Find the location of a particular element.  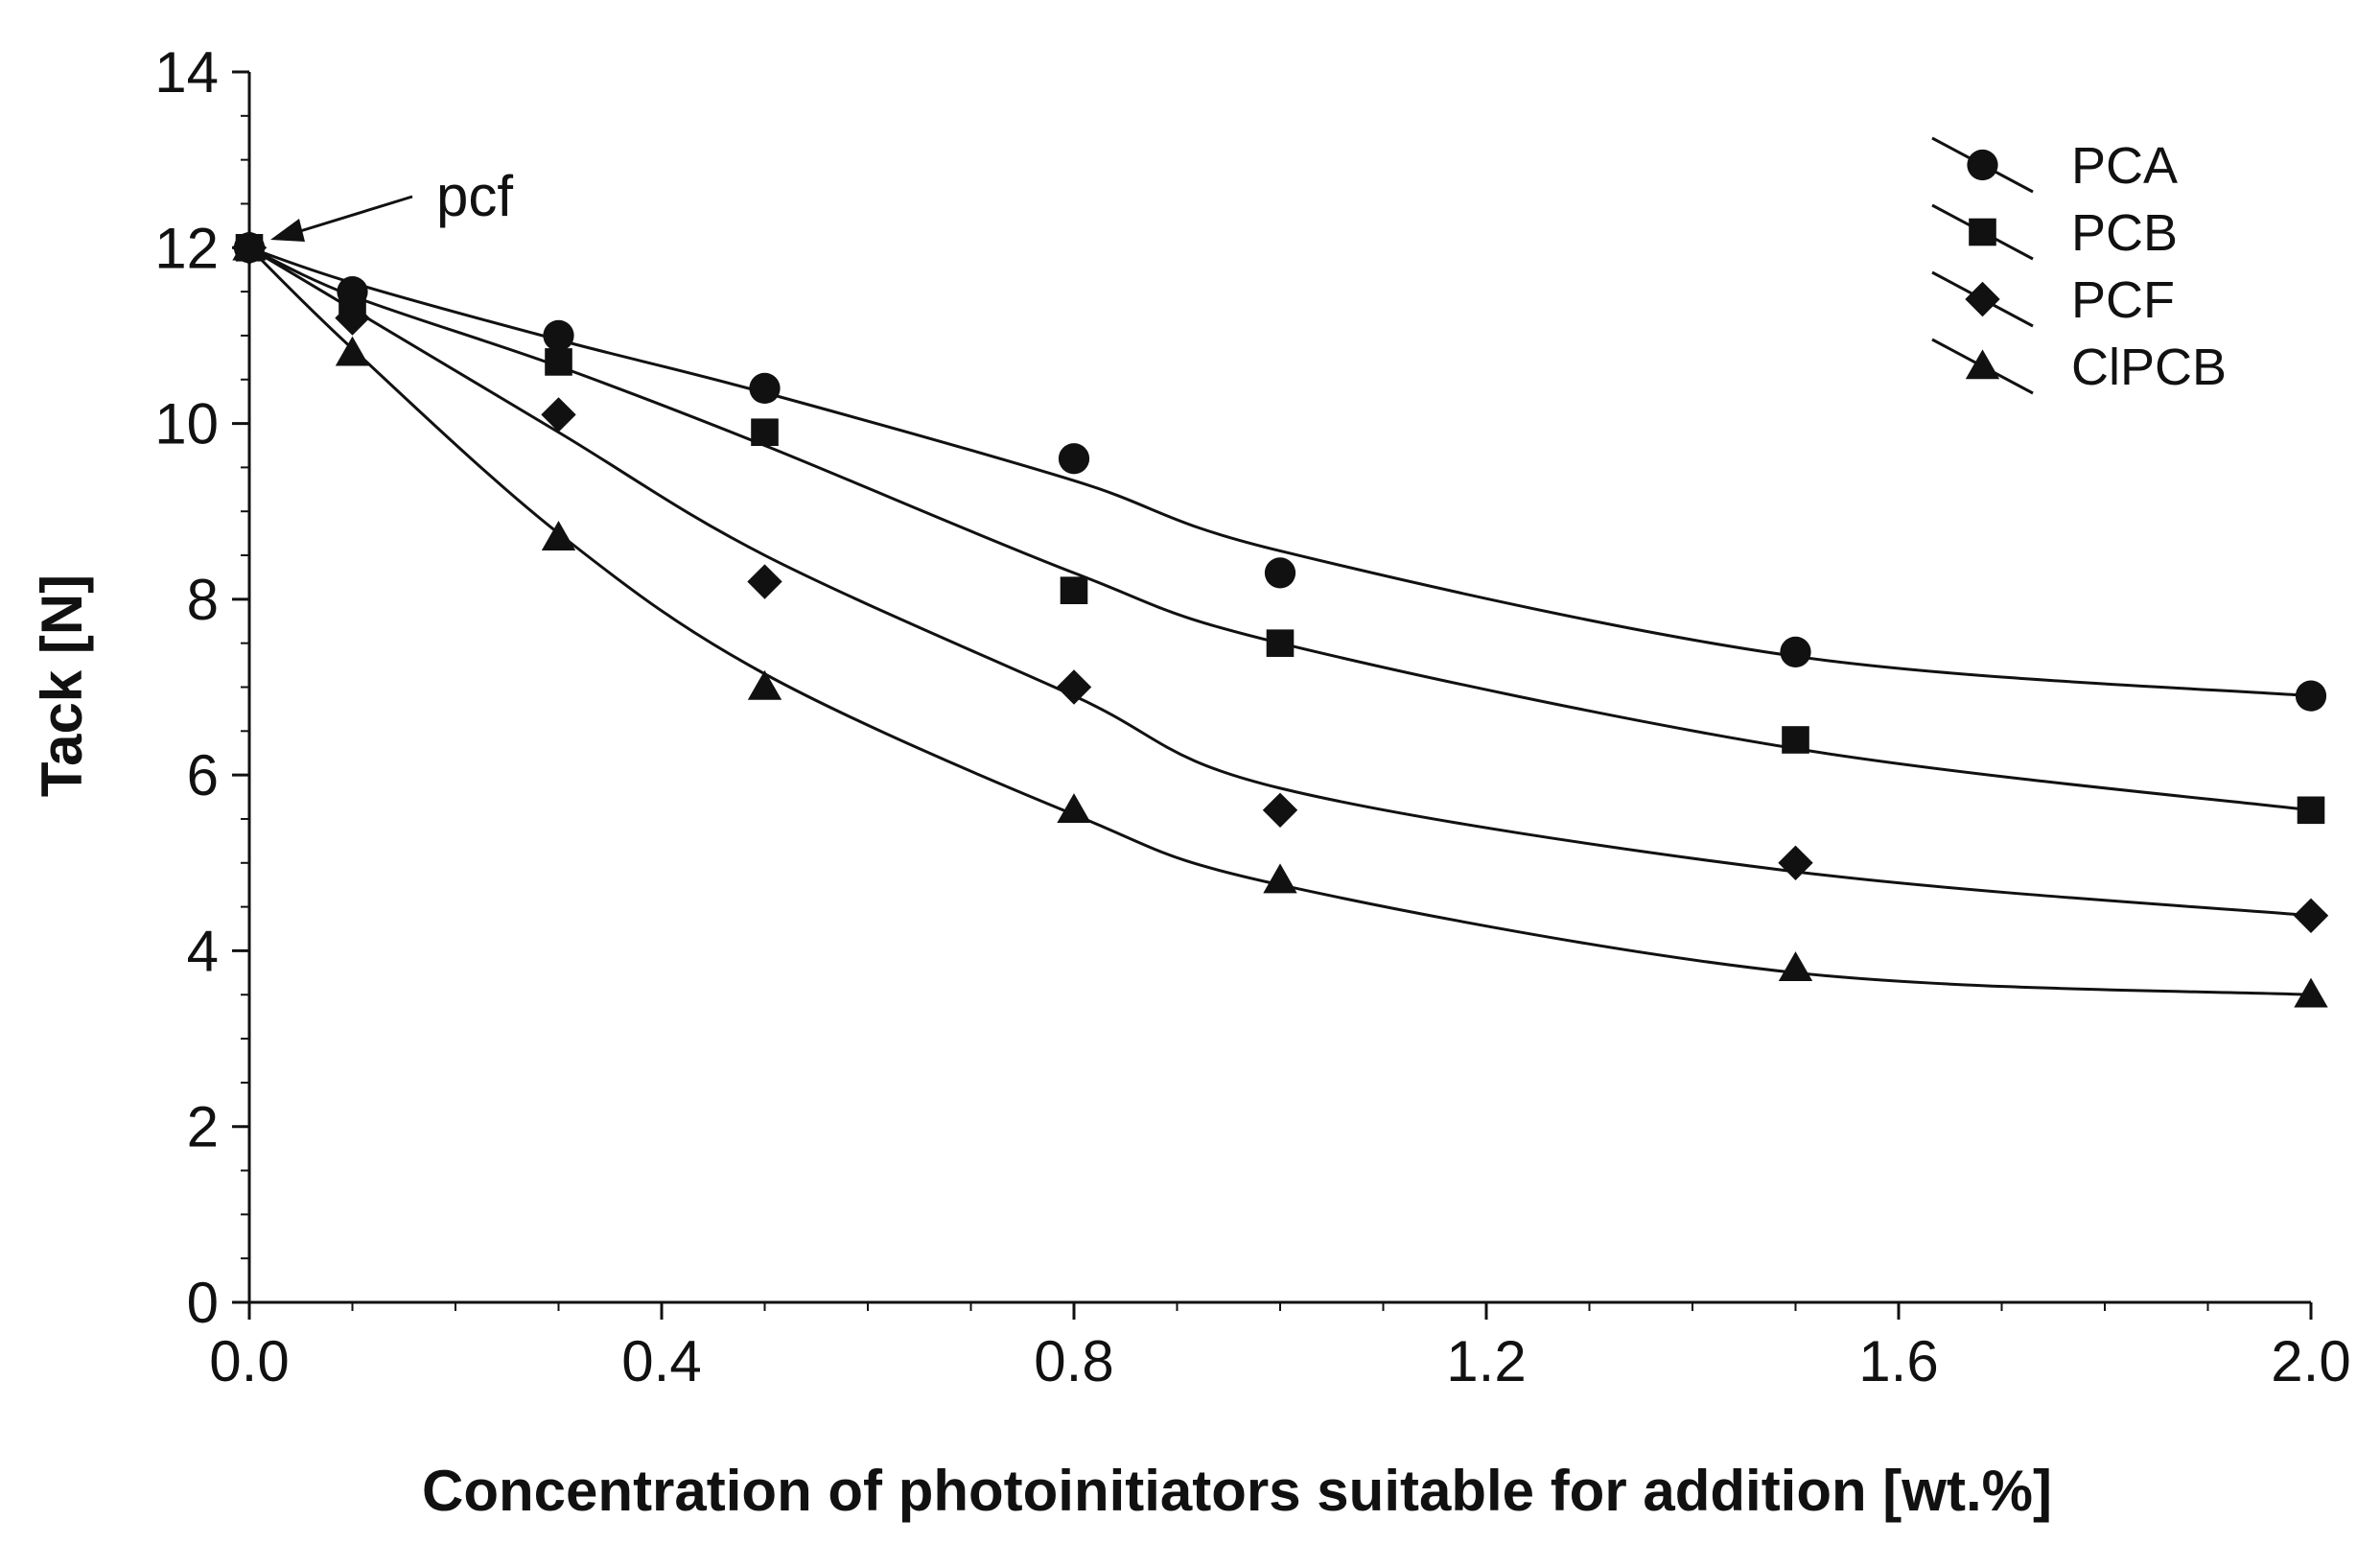

x-tick-label: 0.0 is located at coordinates (249, 1361).